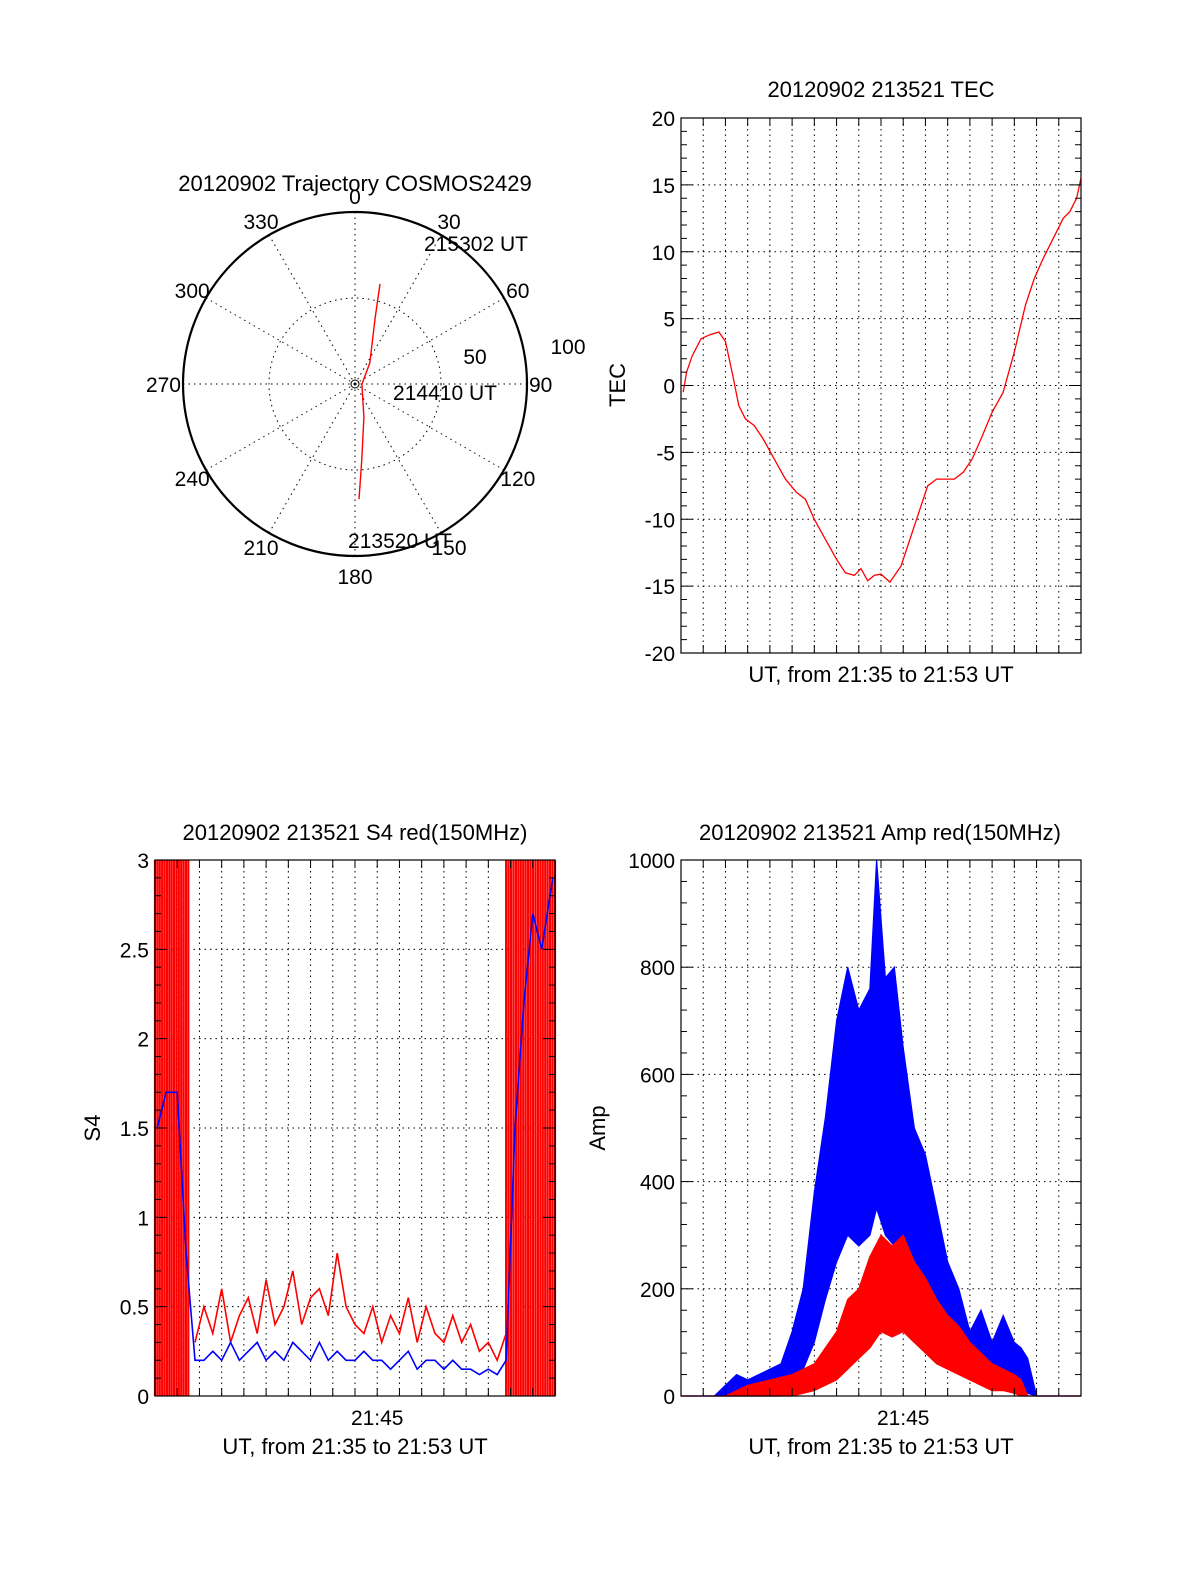  I want to click on y-tick-label: 2.5, so click(134, 950).